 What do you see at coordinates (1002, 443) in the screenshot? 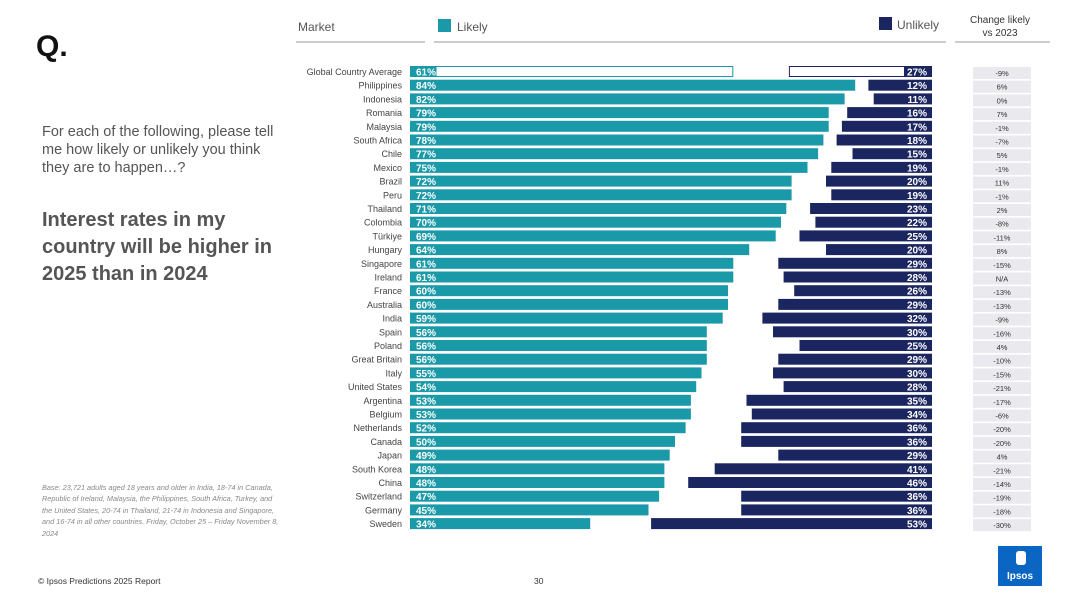
I see `change-value: -20%` at bounding box center [1002, 443].